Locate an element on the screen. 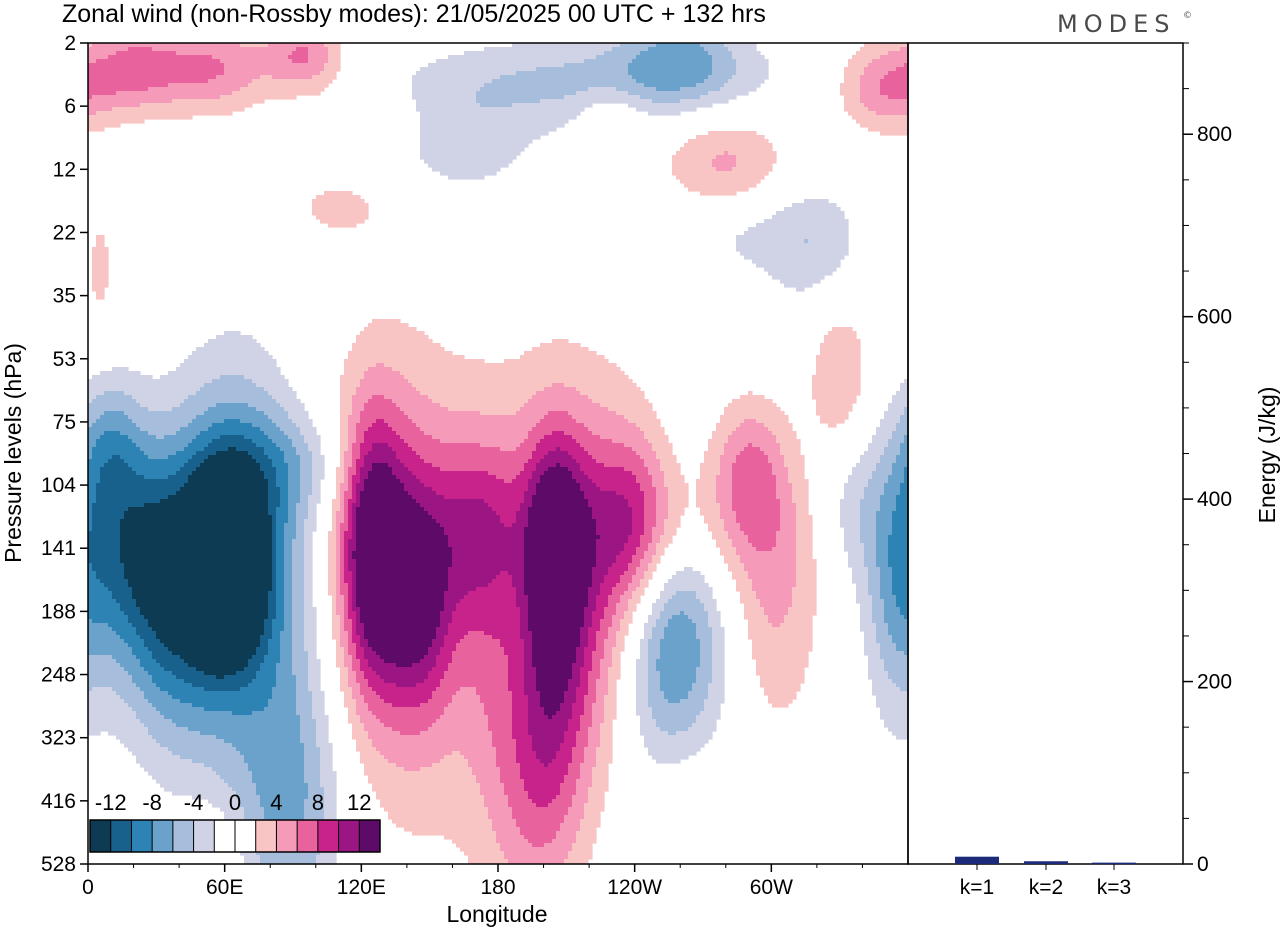 The height and width of the screenshot is (930, 1280). y-axis-label: Pressure levels (hPa) is located at coordinates (13, 453).